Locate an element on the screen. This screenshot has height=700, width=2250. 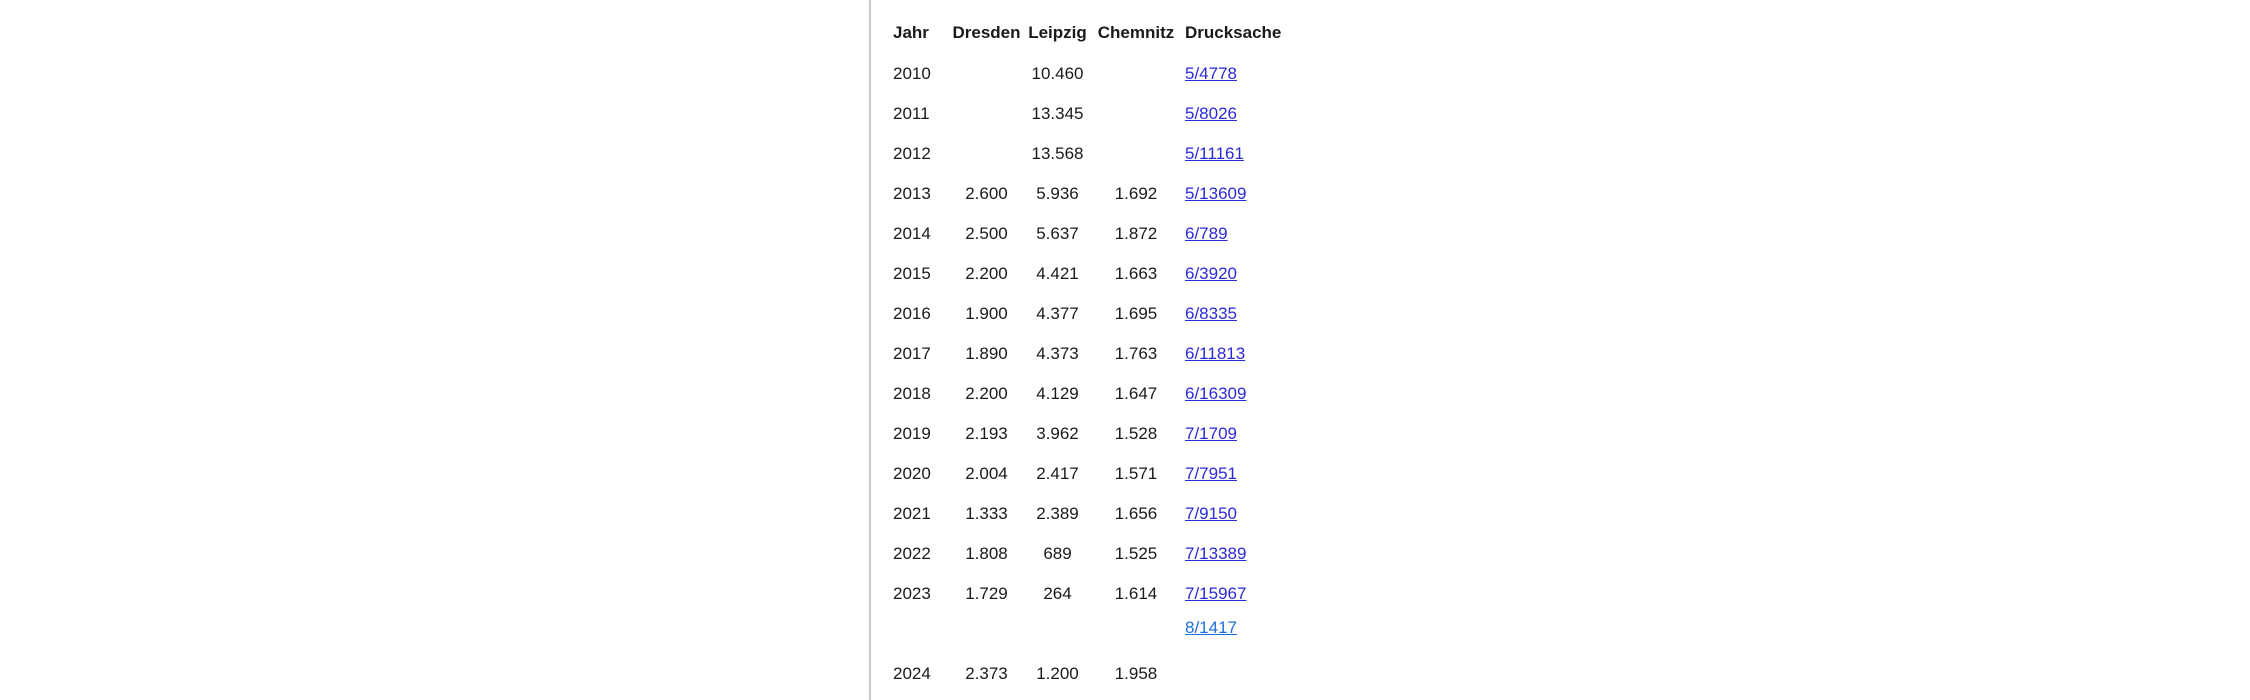
cell-chemnitz: 1.571 is located at coordinates (1136, 473).